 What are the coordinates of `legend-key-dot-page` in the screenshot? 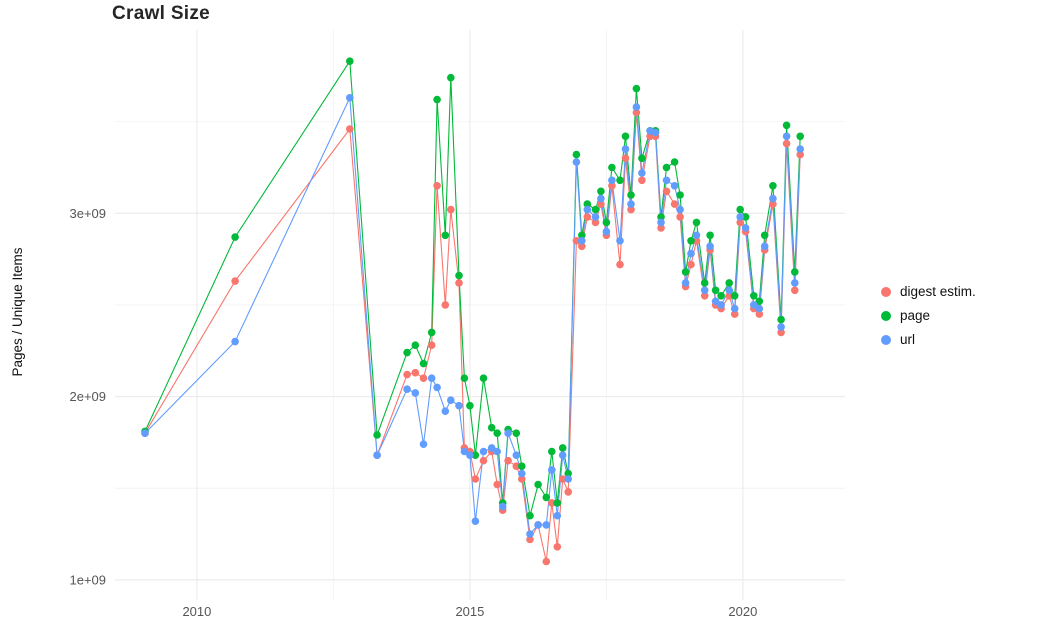 It's located at (886, 315).